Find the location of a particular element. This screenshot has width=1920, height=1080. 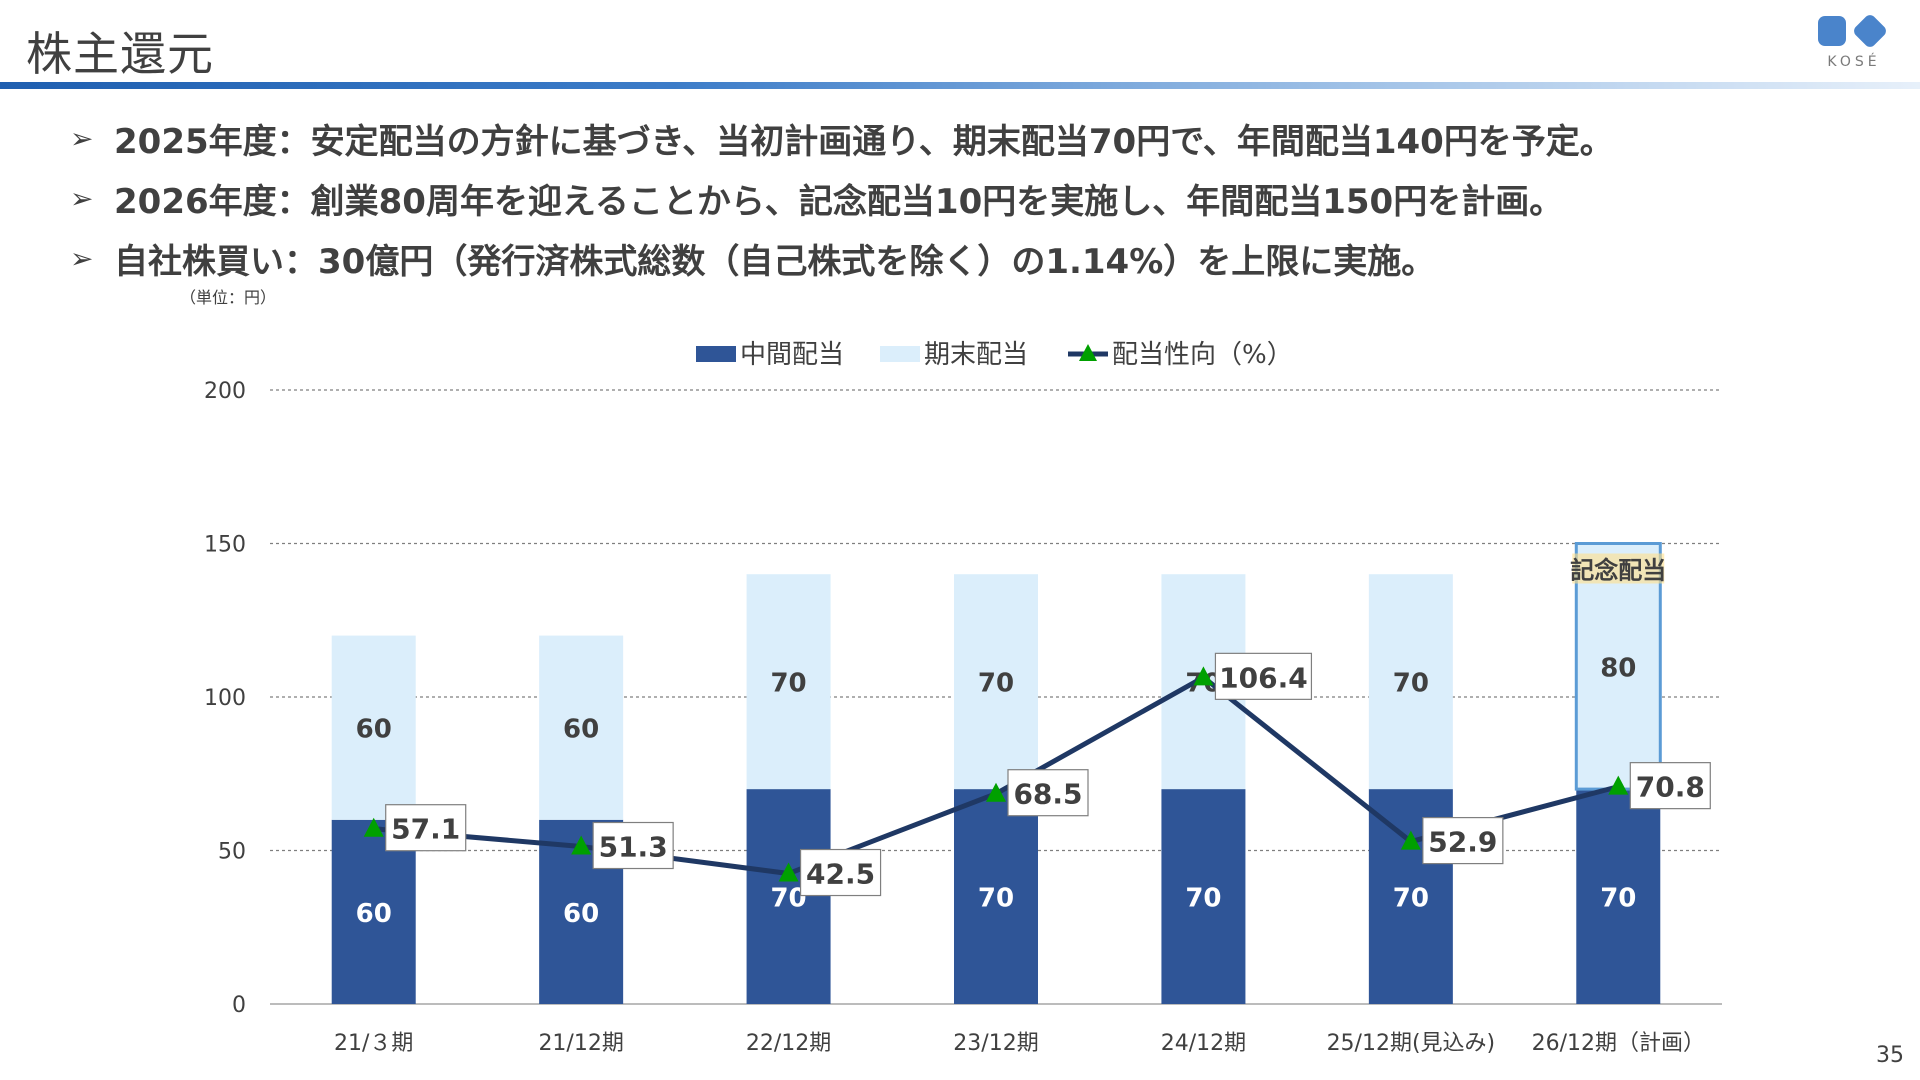

x-tick-label: 23/12期 is located at coordinates (995, 1043).